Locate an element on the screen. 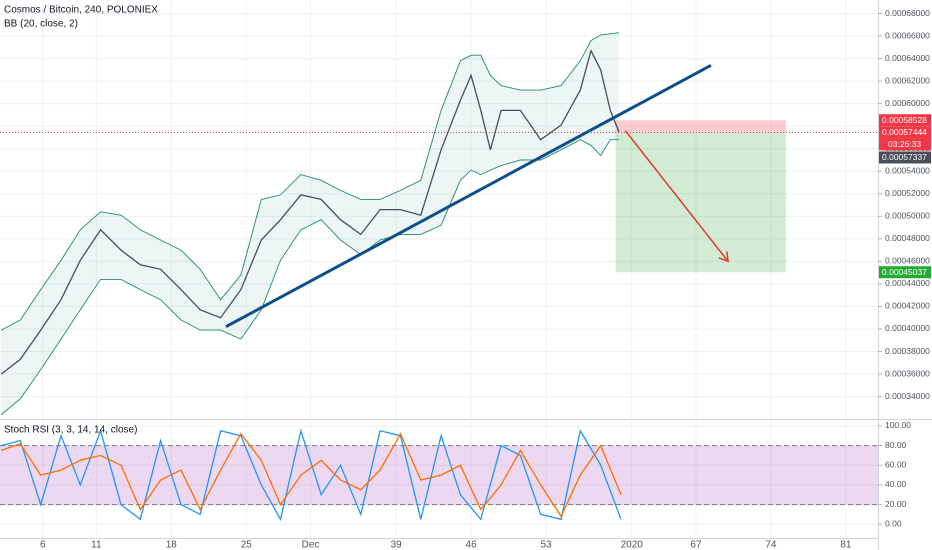 This screenshot has height=550, width=932. y-tick-label: 0.00048000 is located at coordinates (907, 238).